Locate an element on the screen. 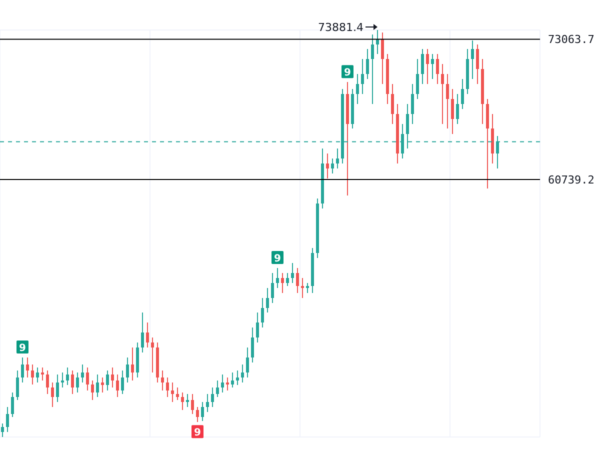 This screenshot has height=463, width=600. y-tick-label: 73063.7 is located at coordinates (571, 39).